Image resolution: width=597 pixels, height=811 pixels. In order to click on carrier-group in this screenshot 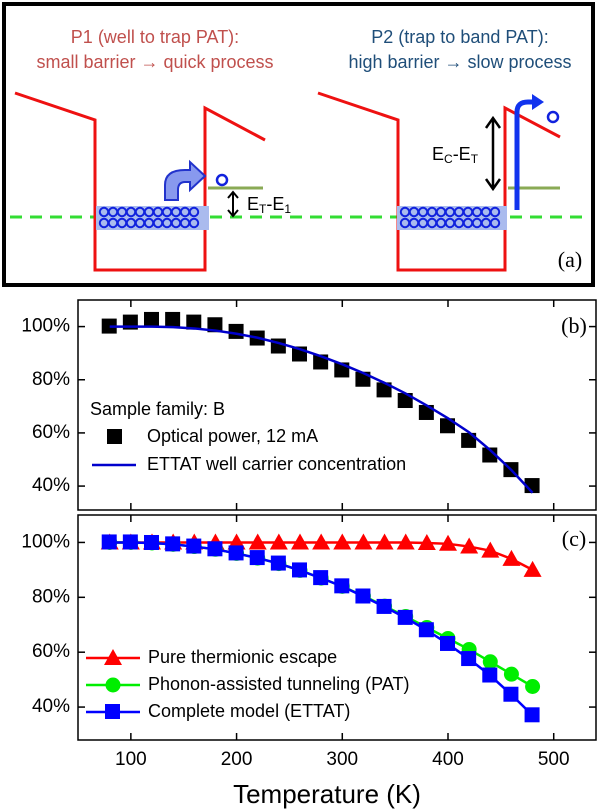, I will do `click(301, 218)`.